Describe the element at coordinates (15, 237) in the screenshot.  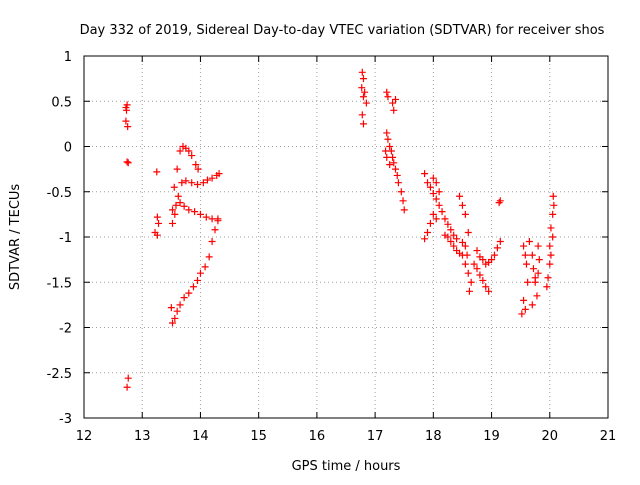
I see `y-axis-label: SDTVAR / TECUs` at that location.